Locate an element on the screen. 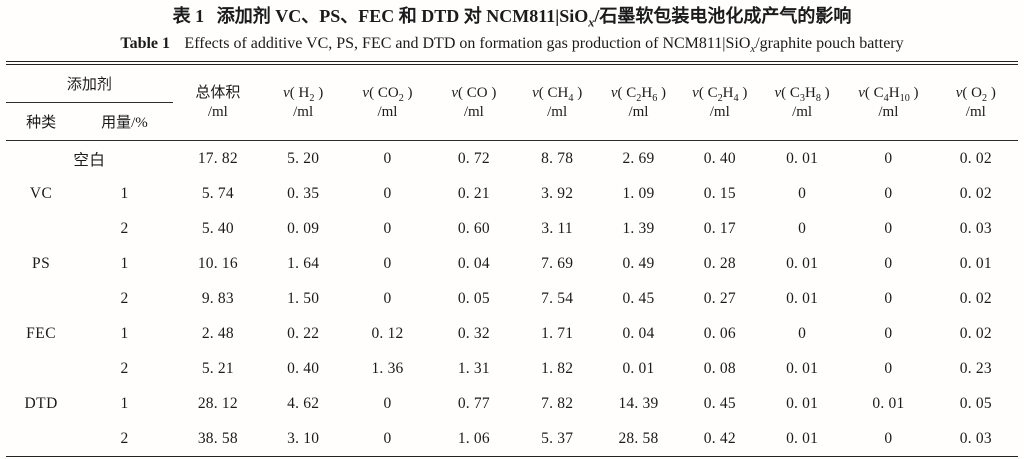  value-cell: 3. 10 is located at coordinates (303, 438).